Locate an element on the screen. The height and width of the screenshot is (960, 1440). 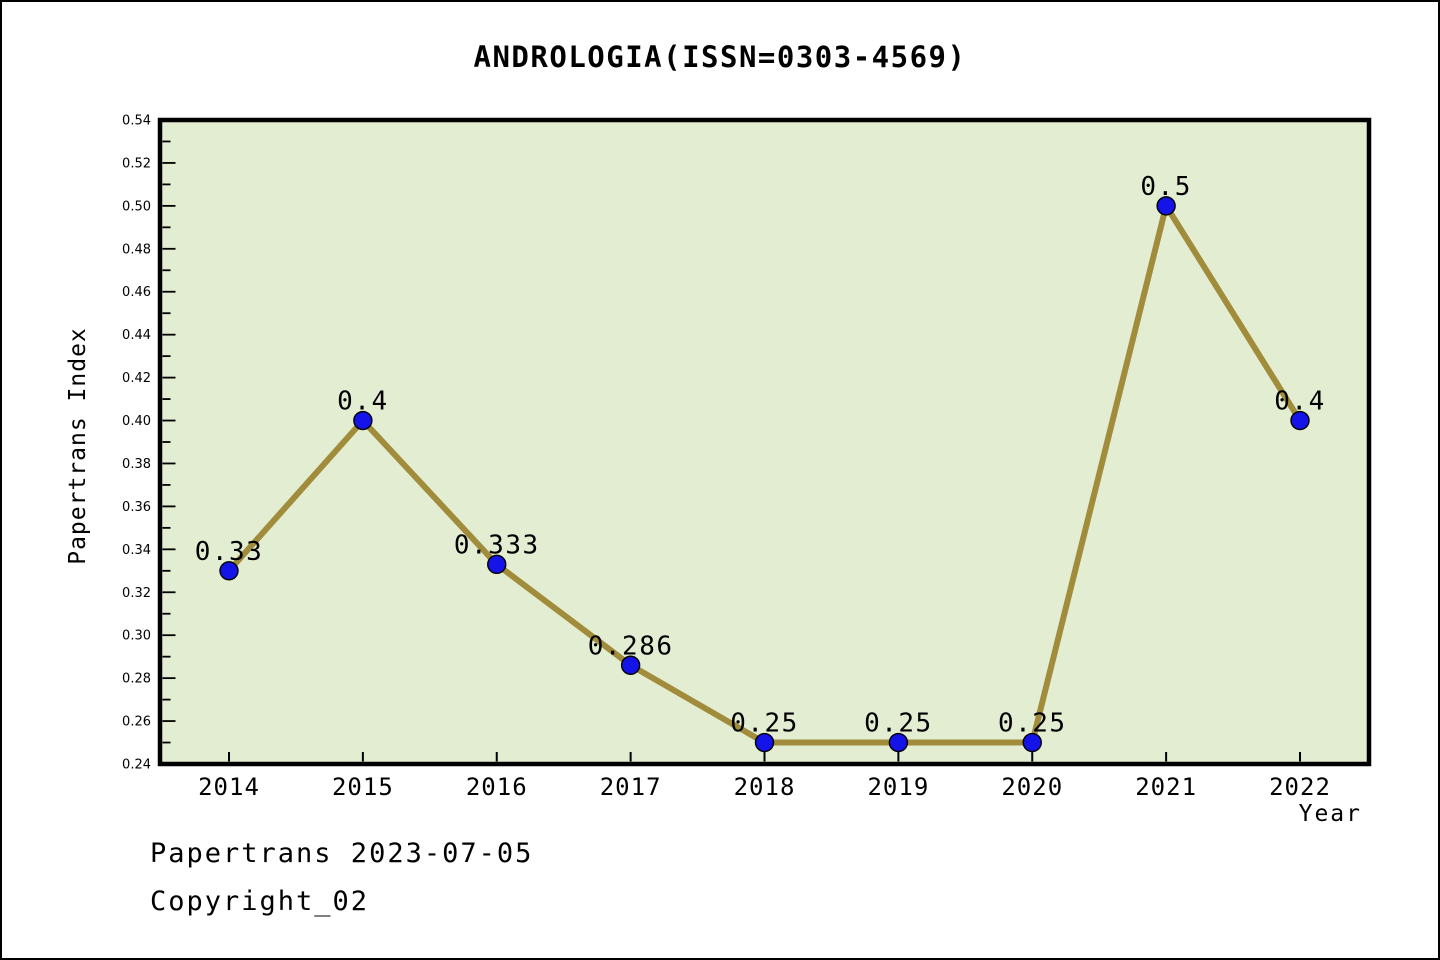
y-tick-label: 0.48 is located at coordinates (136, 249).